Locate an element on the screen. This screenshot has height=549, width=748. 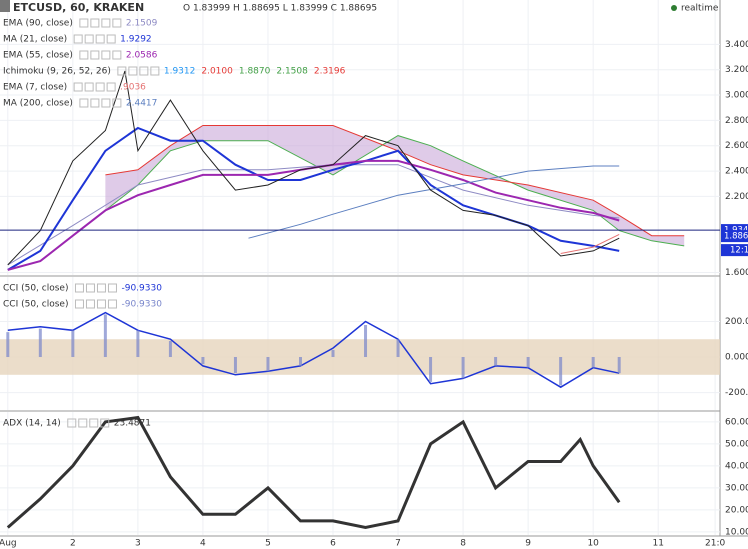
y-tick-label: 3.0000 is located at coordinates (736, 96).